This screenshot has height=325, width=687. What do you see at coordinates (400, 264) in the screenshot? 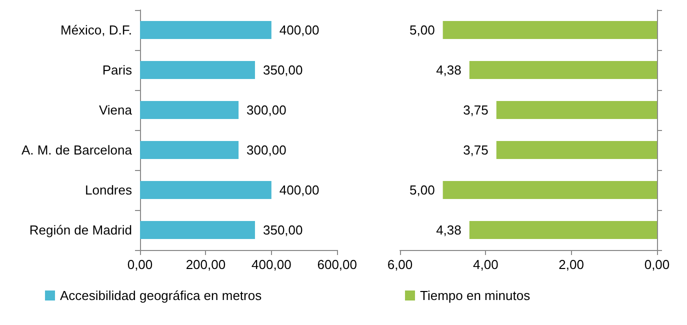
I see `x-tick-label: 6,00` at bounding box center [400, 264].